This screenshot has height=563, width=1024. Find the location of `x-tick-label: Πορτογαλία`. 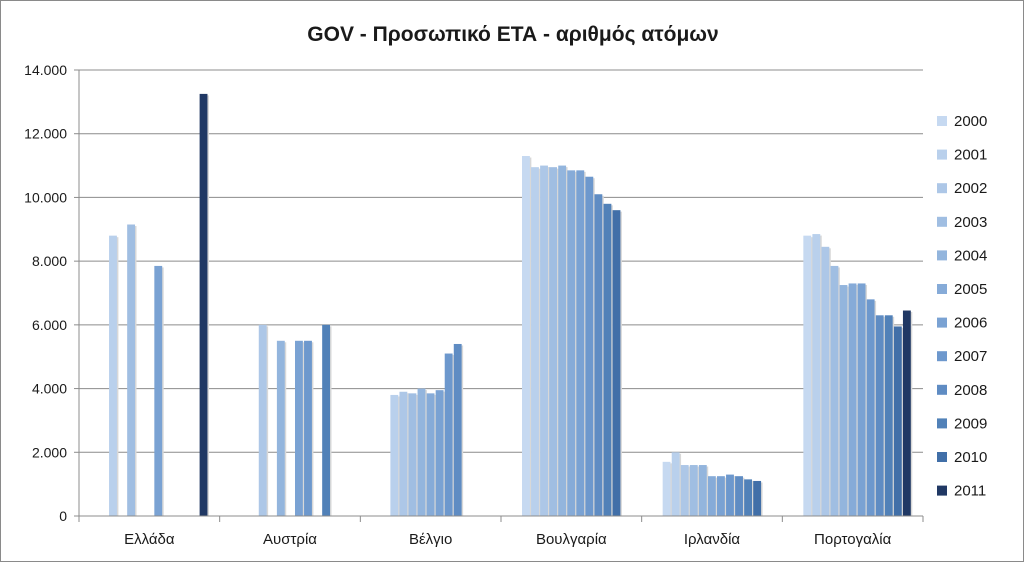

x-tick-label: Πορτογαλία is located at coordinates (853, 539).